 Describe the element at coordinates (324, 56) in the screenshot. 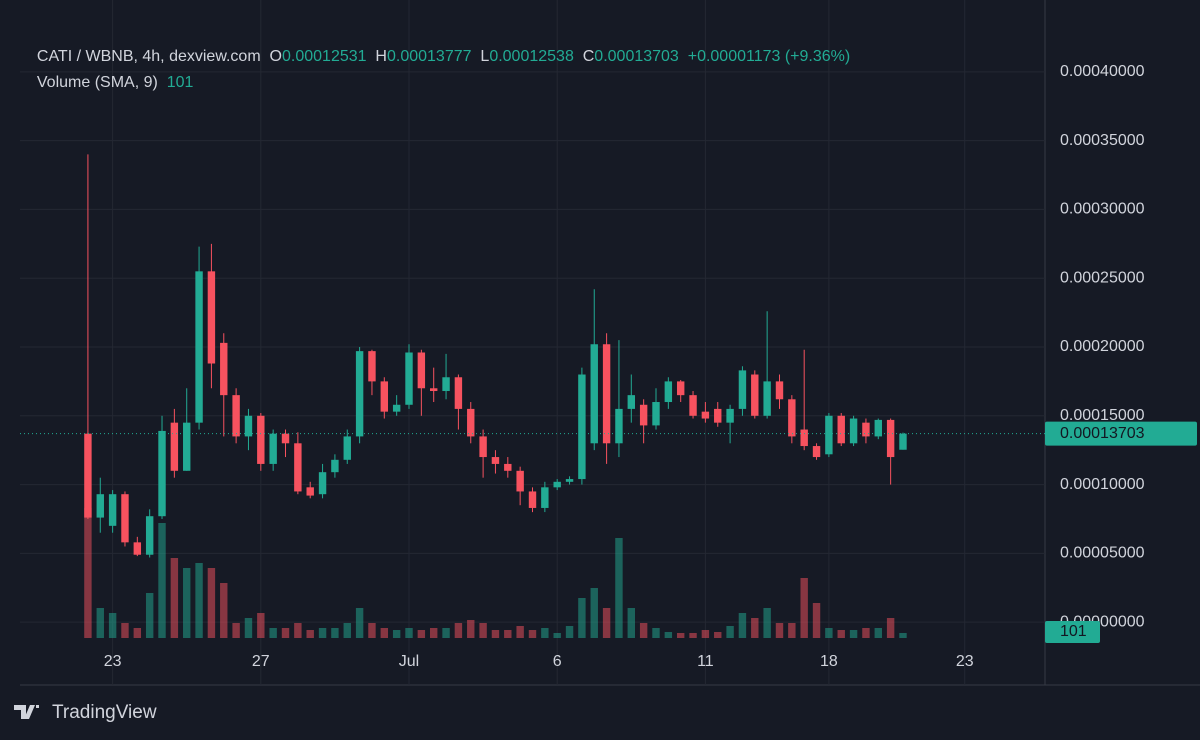

I see `o-value: 0.00012531` at that location.